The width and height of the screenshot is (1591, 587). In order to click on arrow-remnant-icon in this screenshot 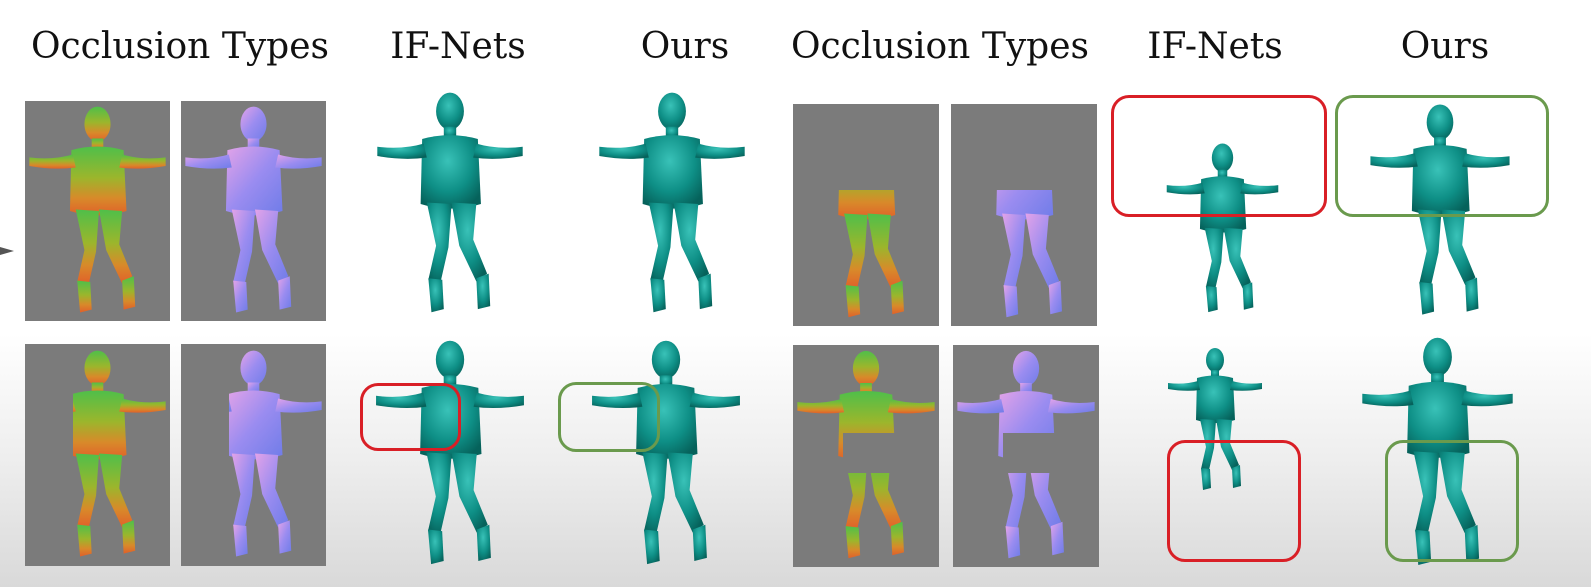, I will do `click(8, 251)`.